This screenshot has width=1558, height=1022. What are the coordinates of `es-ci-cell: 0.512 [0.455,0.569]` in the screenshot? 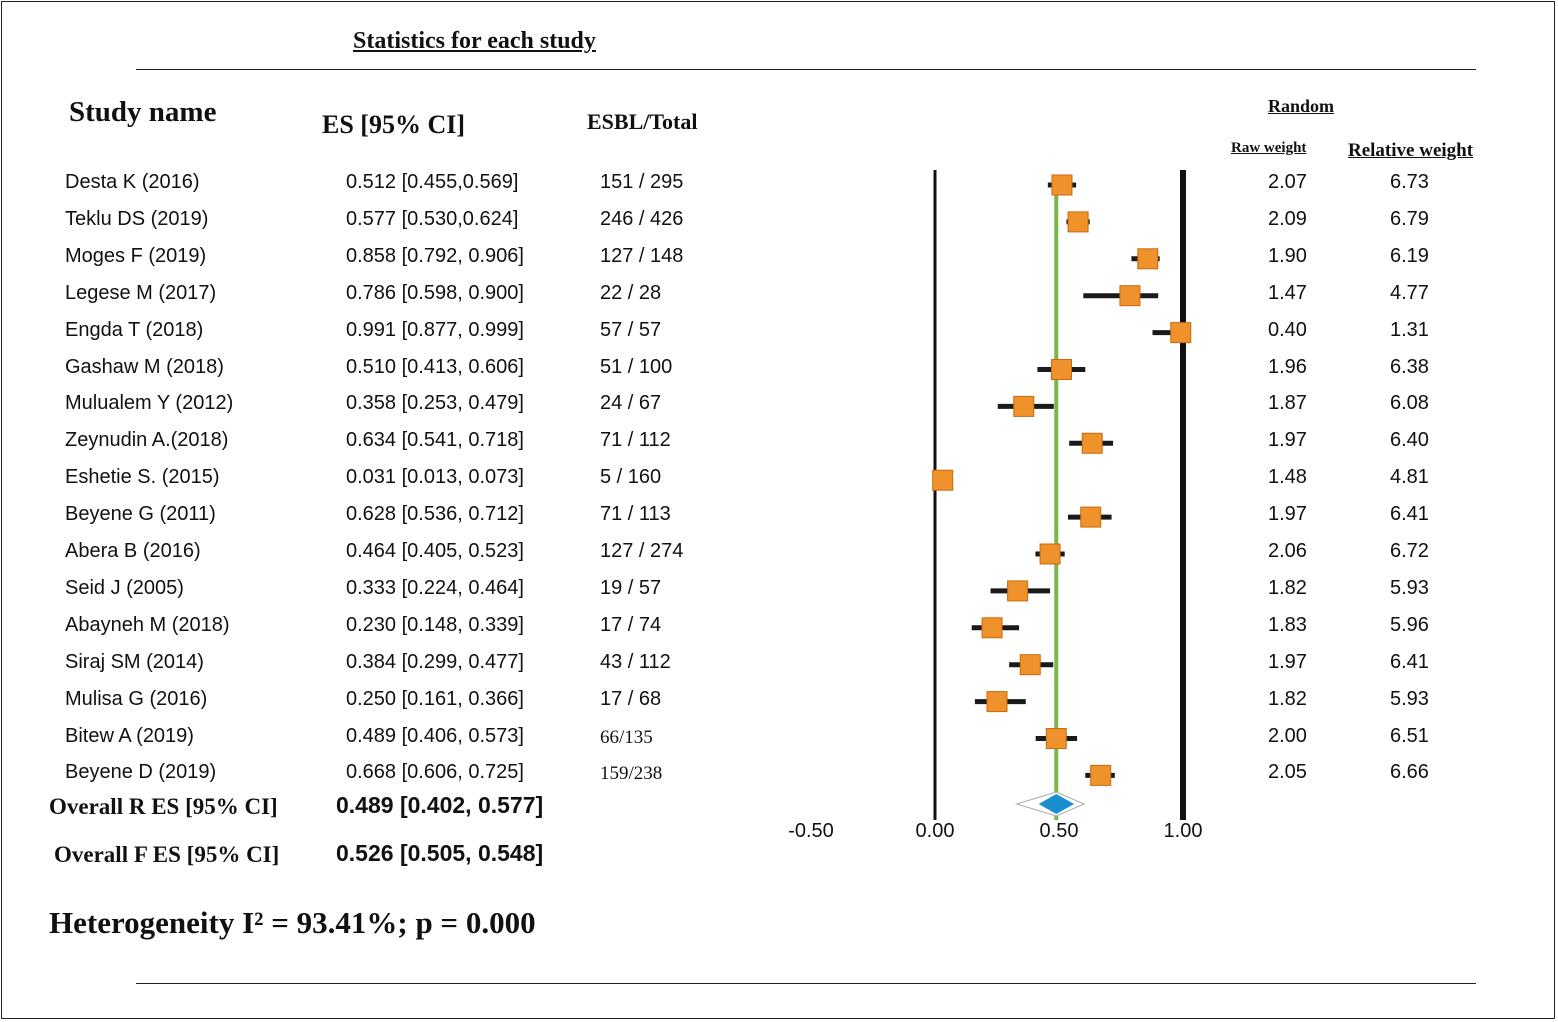 It's located at (432, 182).